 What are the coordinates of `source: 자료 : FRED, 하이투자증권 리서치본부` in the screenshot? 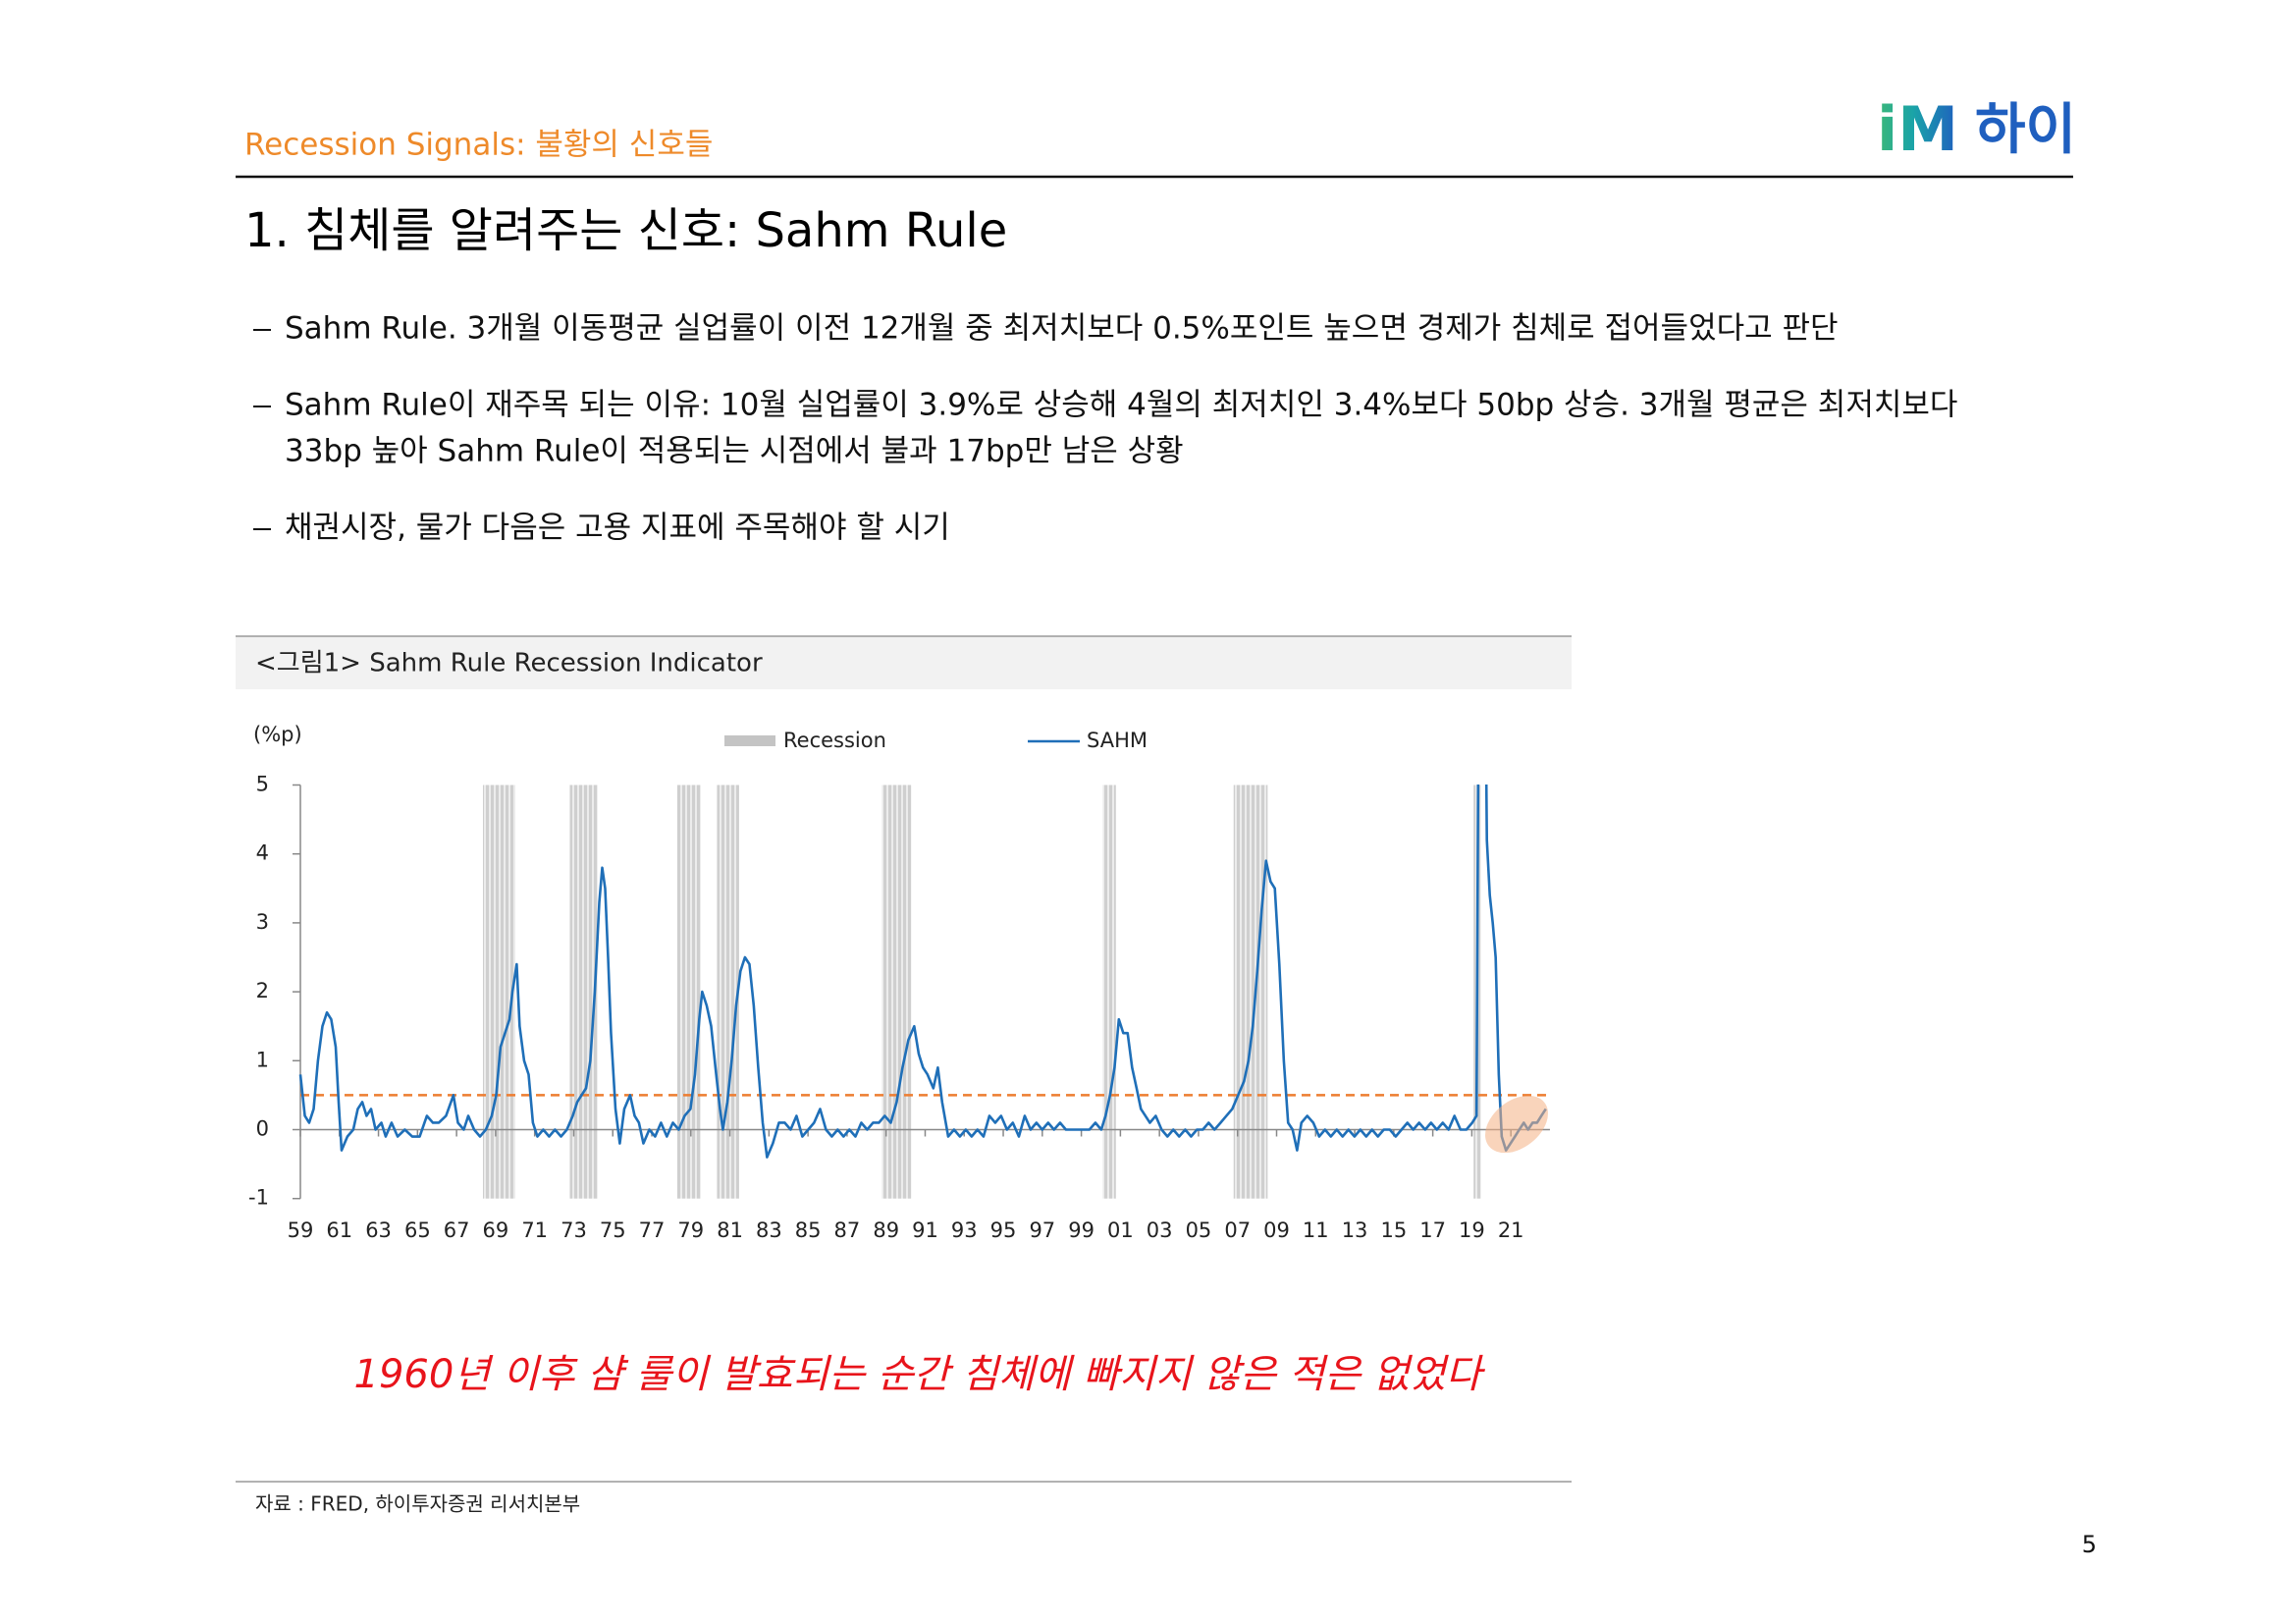 It's located at (418, 1504).